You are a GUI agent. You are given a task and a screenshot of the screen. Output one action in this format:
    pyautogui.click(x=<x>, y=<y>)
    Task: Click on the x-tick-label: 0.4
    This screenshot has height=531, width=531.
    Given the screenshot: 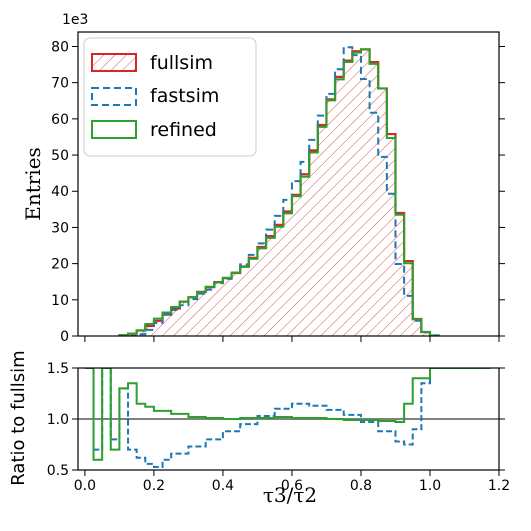 What is the action you would take?
    pyautogui.click(x=223, y=486)
    